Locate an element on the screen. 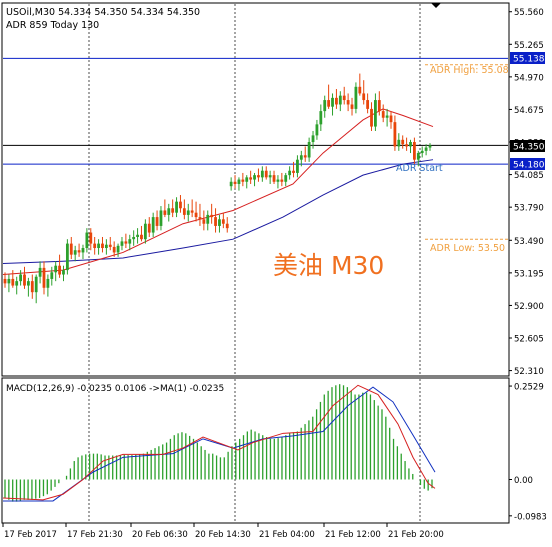 The height and width of the screenshot is (547, 552). macd-axis: 0.2529 0.00 -0.0983 is located at coordinates (528, 453).